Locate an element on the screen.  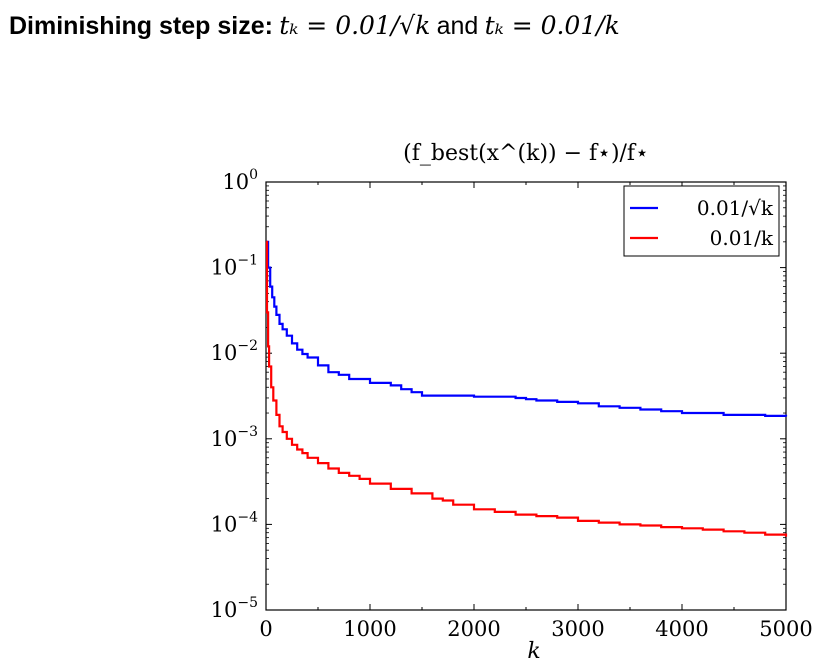
slide-title-and: and is located at coordinates (457, 26).